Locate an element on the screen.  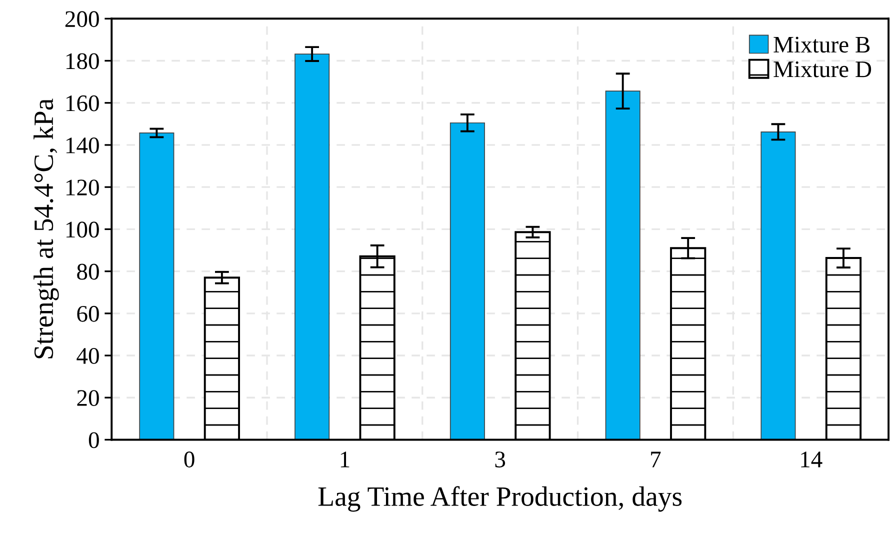
x-tick-label: 0 is located at coordinates (189, 460).